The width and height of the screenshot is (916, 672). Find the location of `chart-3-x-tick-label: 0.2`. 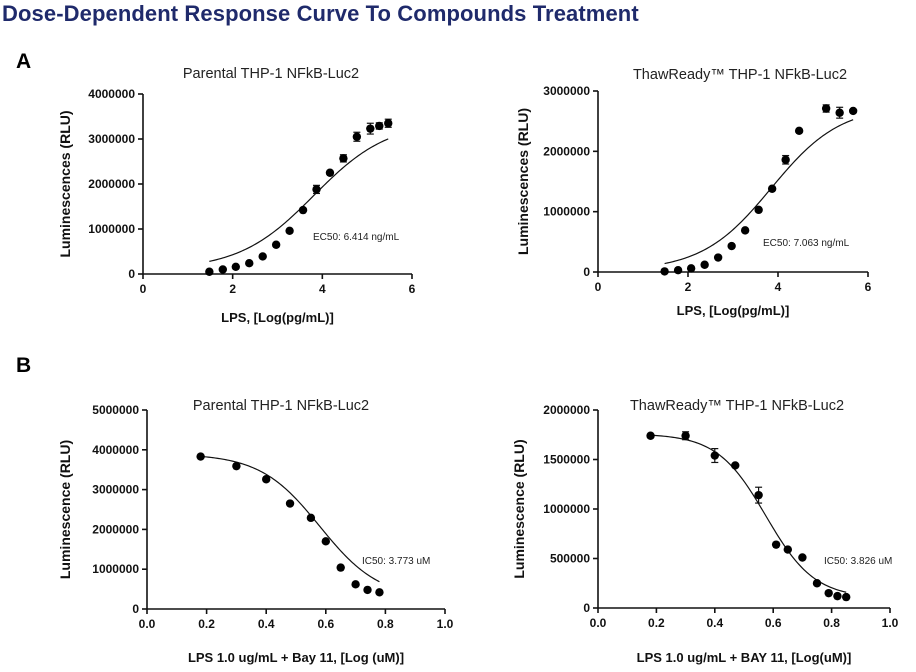

chart-3-x-tick-label: 0.2 is located at coordinates (206, 624).